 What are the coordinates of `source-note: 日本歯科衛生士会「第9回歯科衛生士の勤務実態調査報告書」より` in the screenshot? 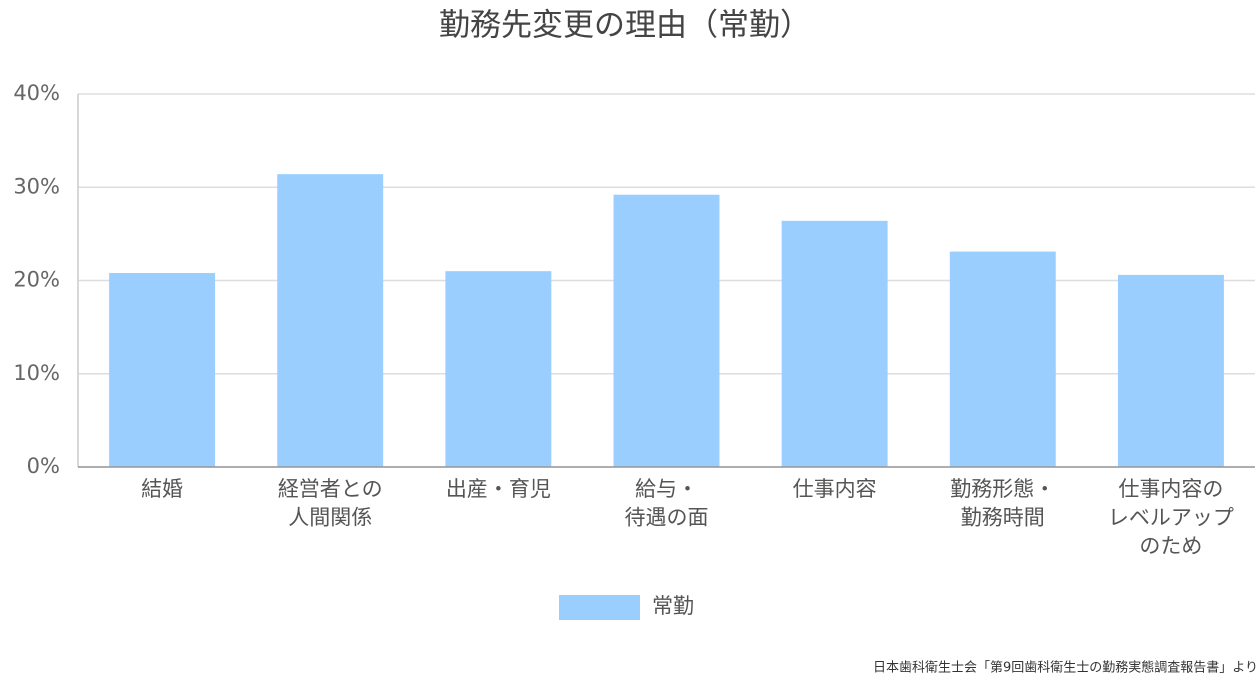 It's located at (1065, 668).